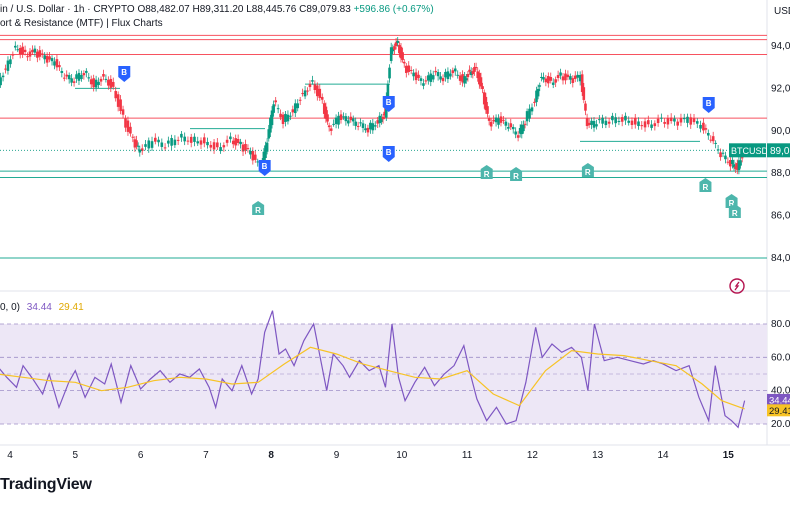 Image resolution: width=790 pixels, height=510 pixels. What do you see at coordinates (737, 286) in the screenshot?
I see `alert-icon` at bounding box center [737, 286].